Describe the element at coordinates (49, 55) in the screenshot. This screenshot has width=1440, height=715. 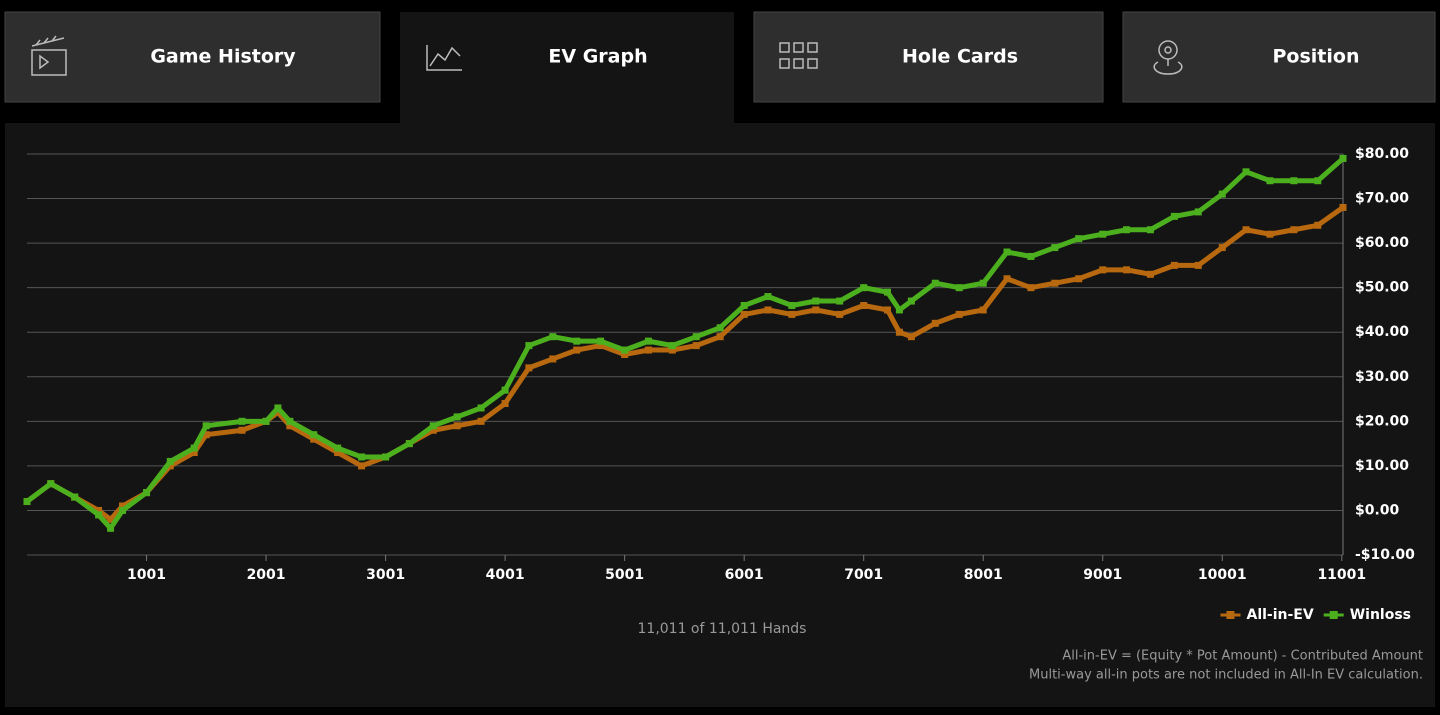
I see `icon-history` at that location.